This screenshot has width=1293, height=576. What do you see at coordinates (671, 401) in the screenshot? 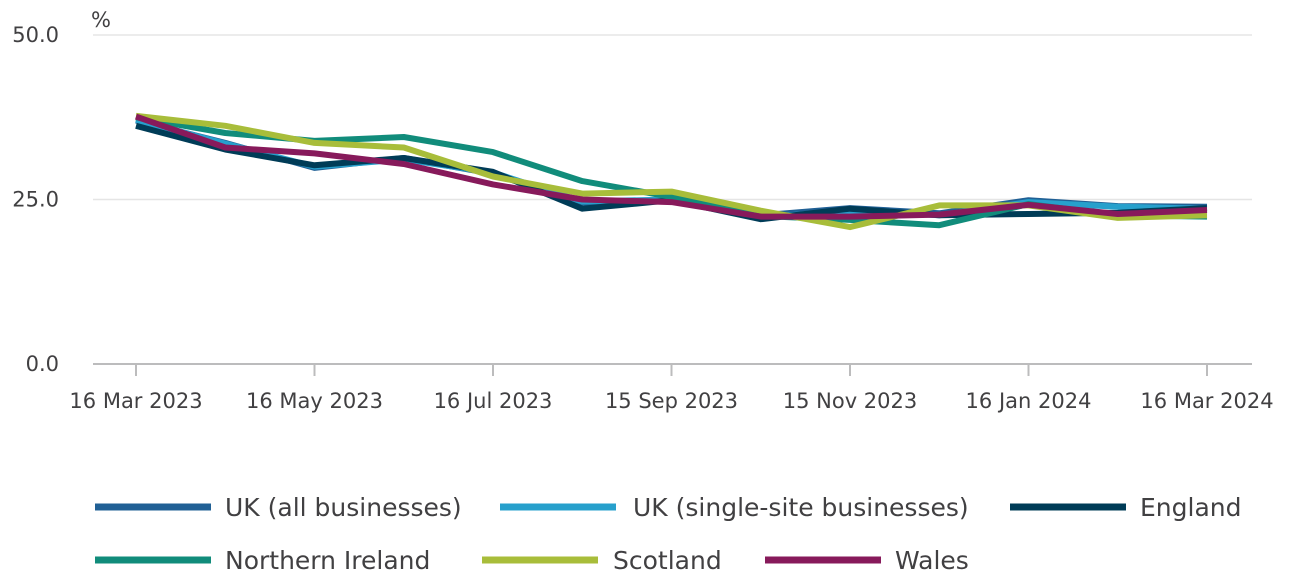
I see `x-tick-label: 15 Sep 2023` at bounding box center [671, 401].